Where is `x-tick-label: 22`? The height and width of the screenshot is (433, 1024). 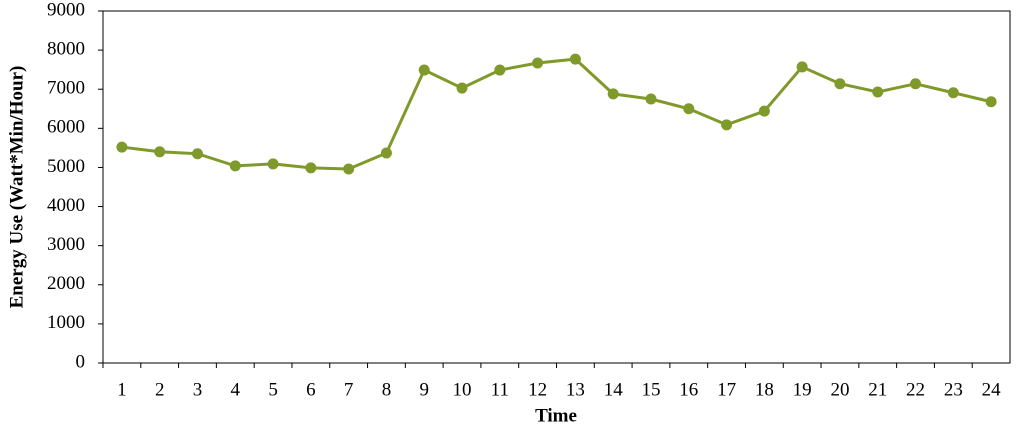 x-tick-label: 22 is located at coordinates (915, 389).